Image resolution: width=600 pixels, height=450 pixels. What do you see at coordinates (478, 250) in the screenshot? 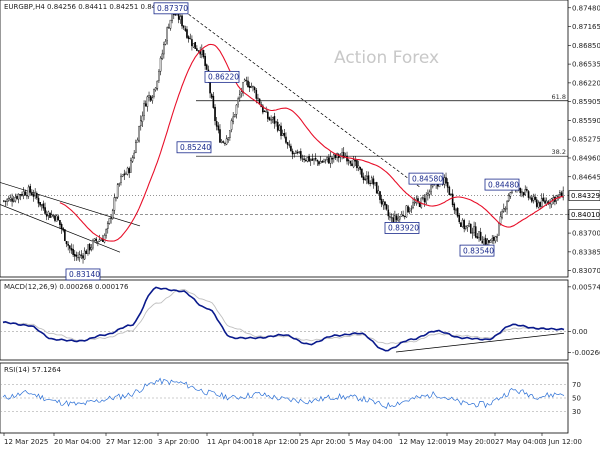
I see `callout-label: 0.83540` at bounding box center [478, 250].